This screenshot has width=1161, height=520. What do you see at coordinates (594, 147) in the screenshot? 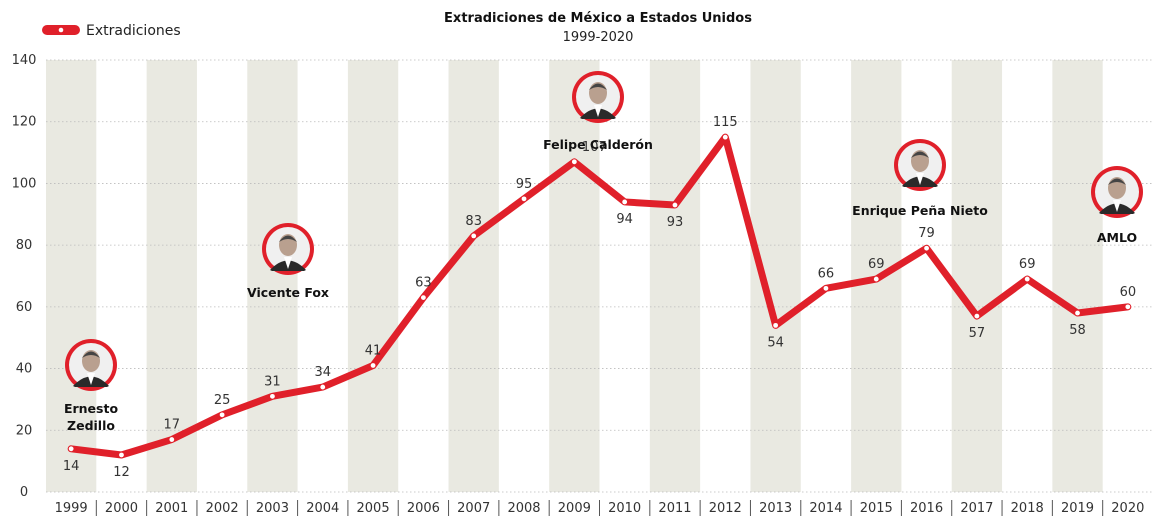
I see `data-label: 107` at bounding box center [594, 147].